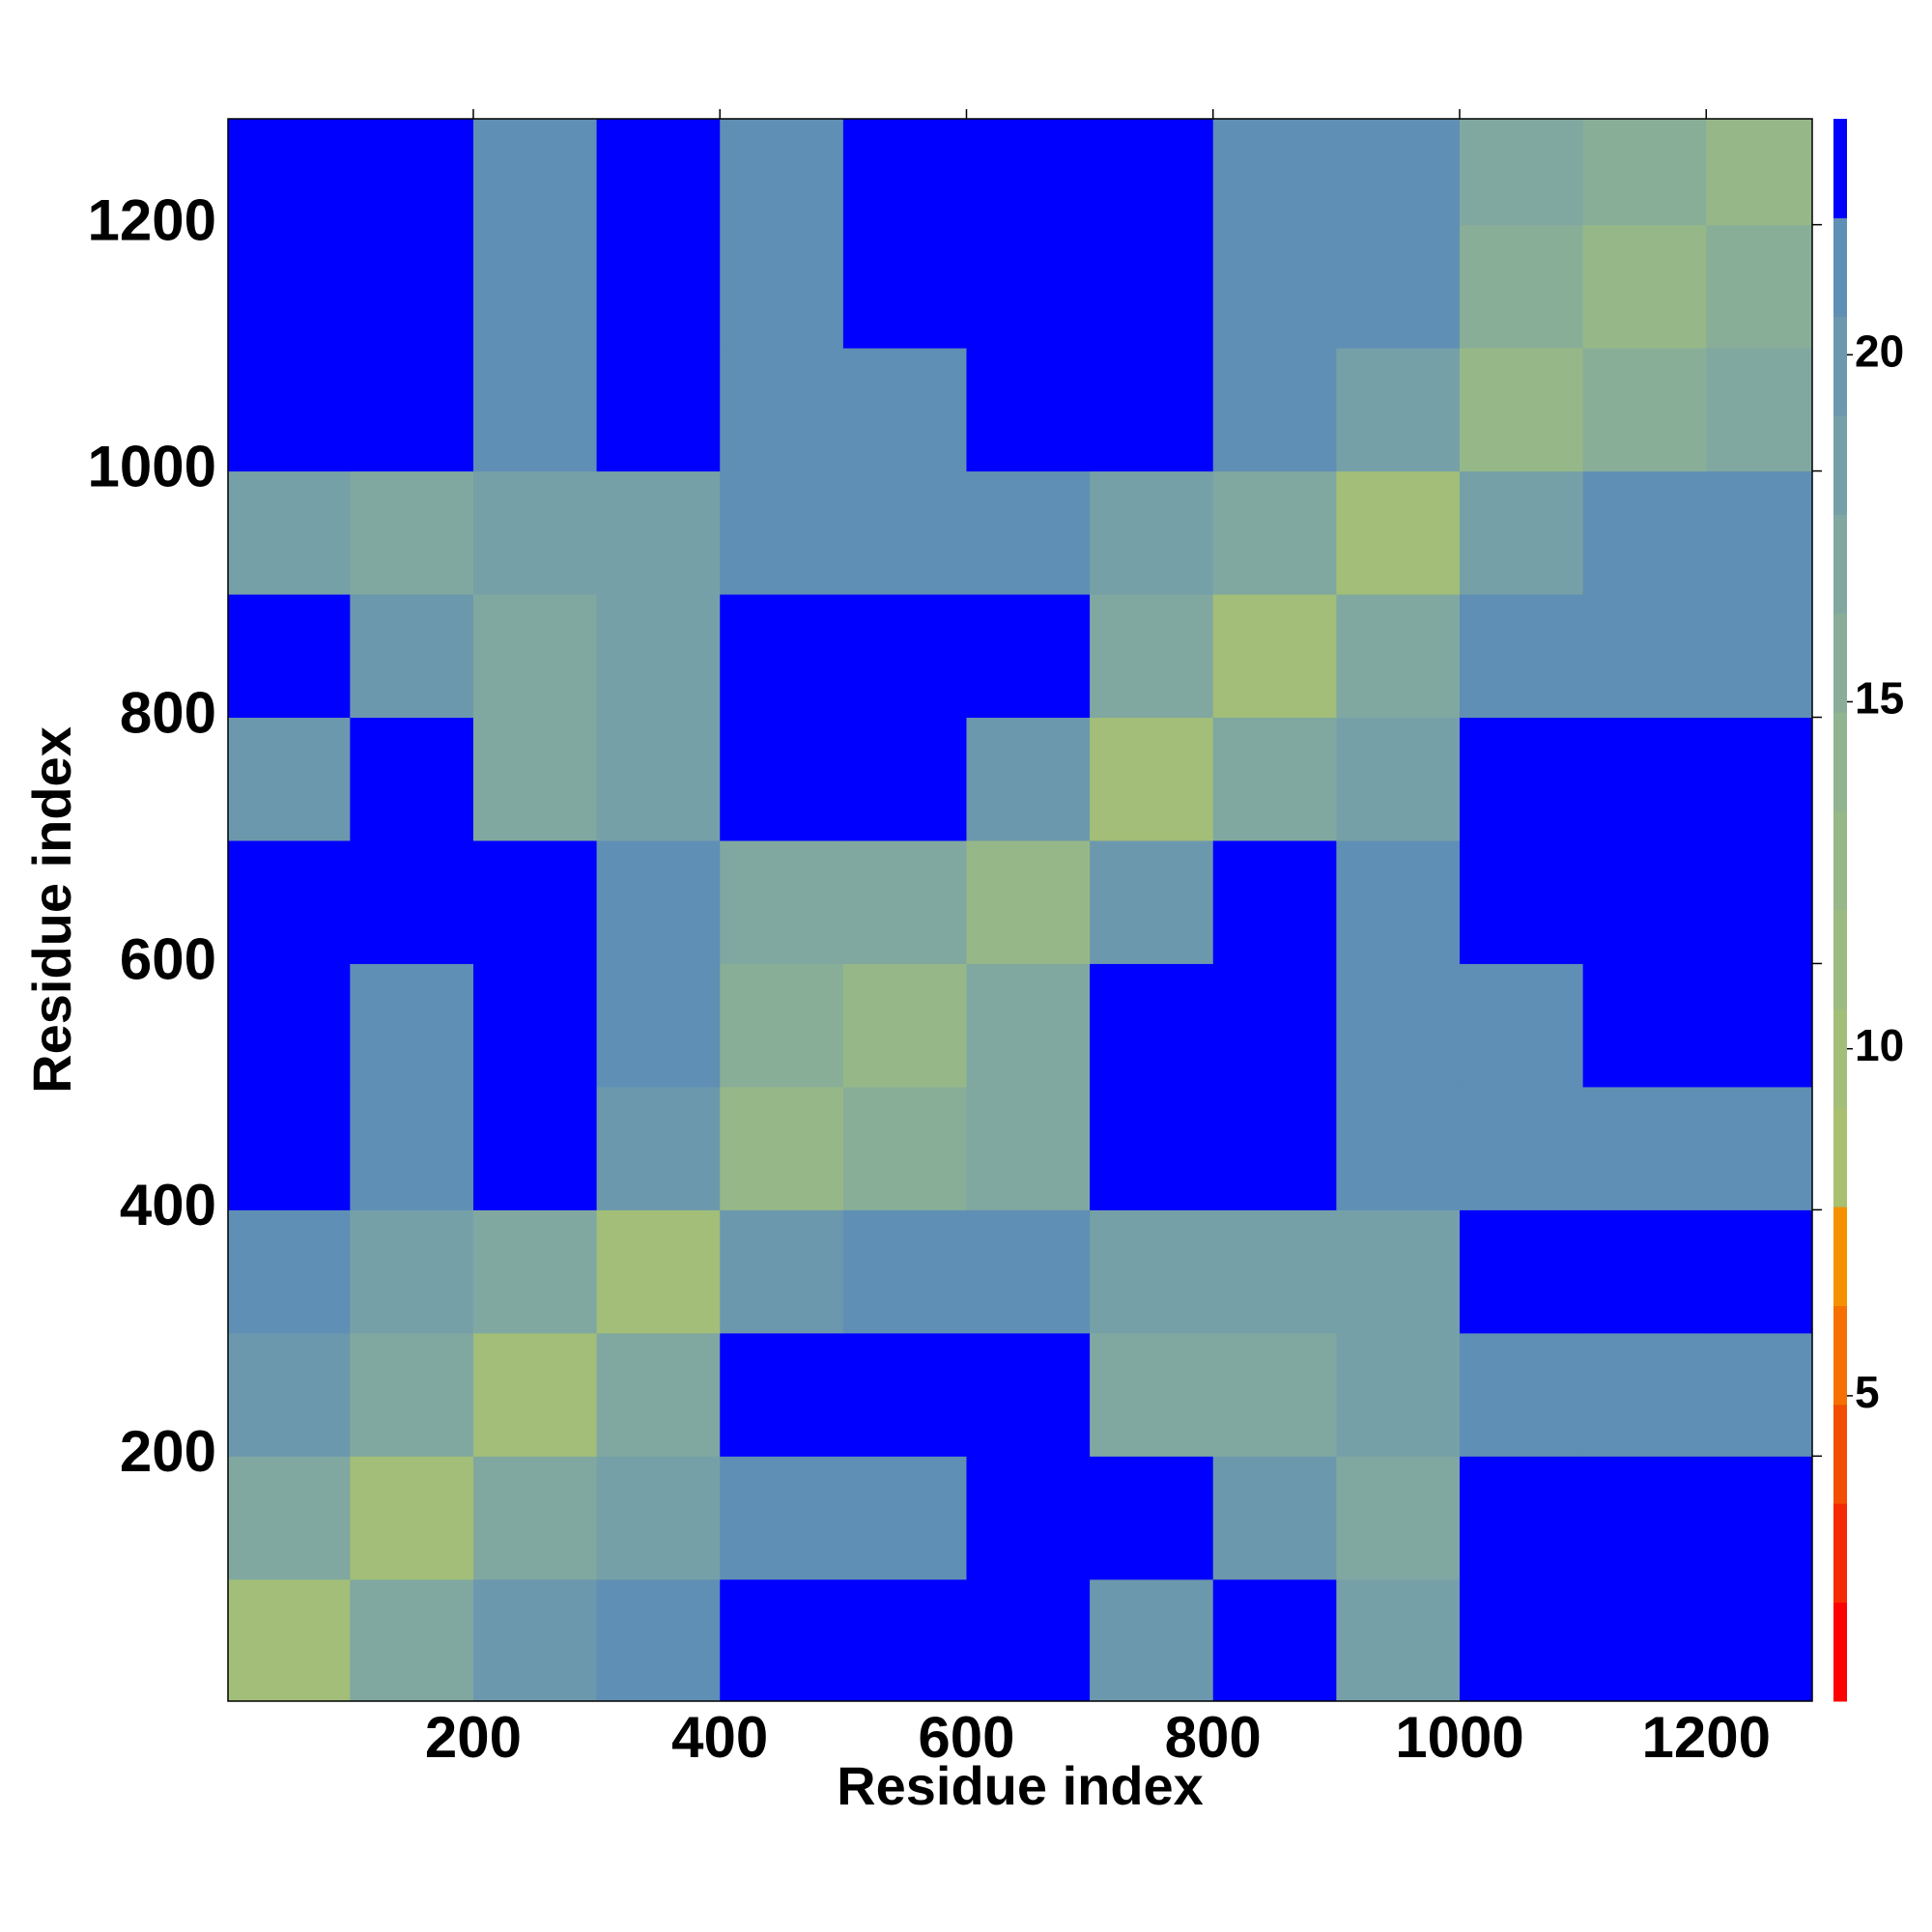  I want to click on x-tick-label: 400, so click(719, 1737).